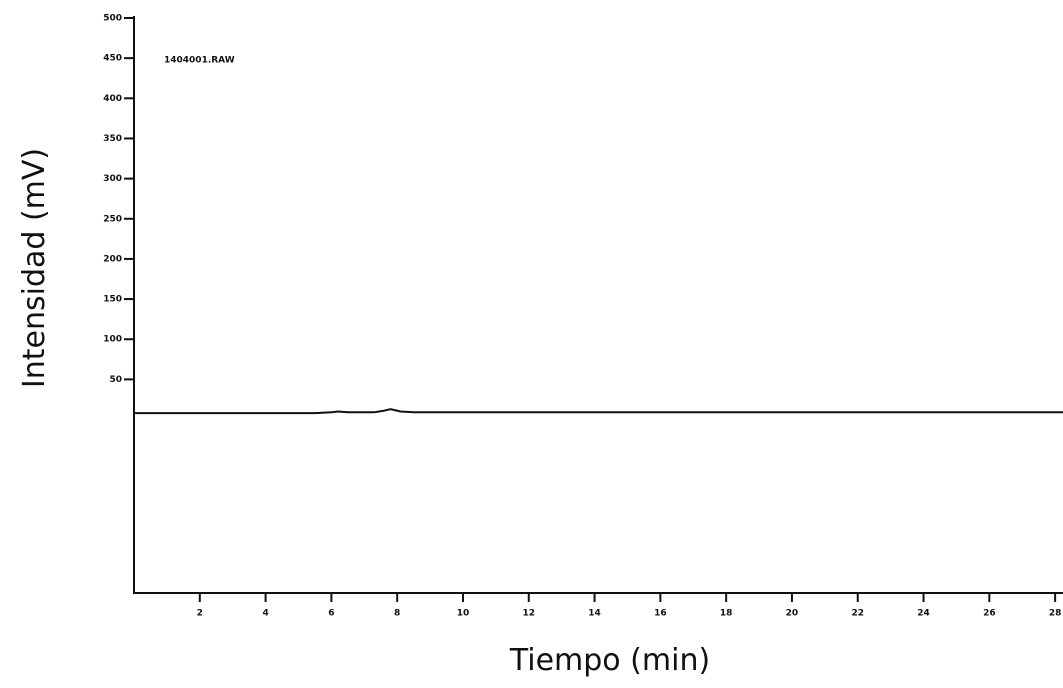  I want to click on trace, so click(598, 411).